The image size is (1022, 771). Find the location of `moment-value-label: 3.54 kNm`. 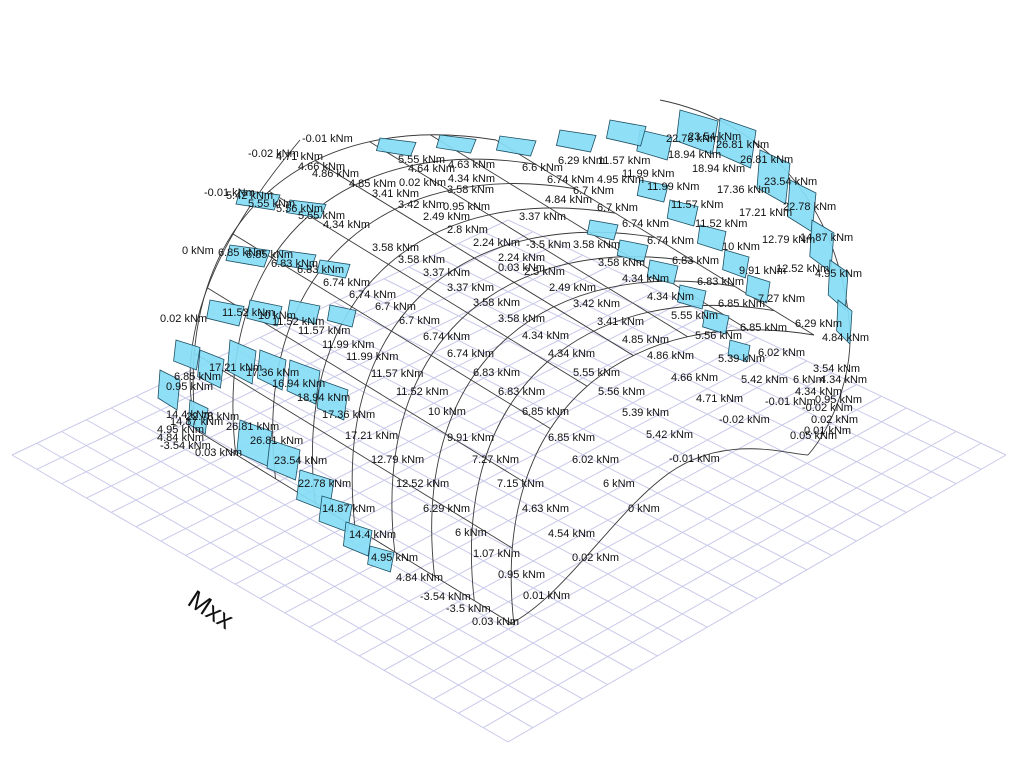

moment-value-label: 3.54 kNm is located at coordinates (836, 369).